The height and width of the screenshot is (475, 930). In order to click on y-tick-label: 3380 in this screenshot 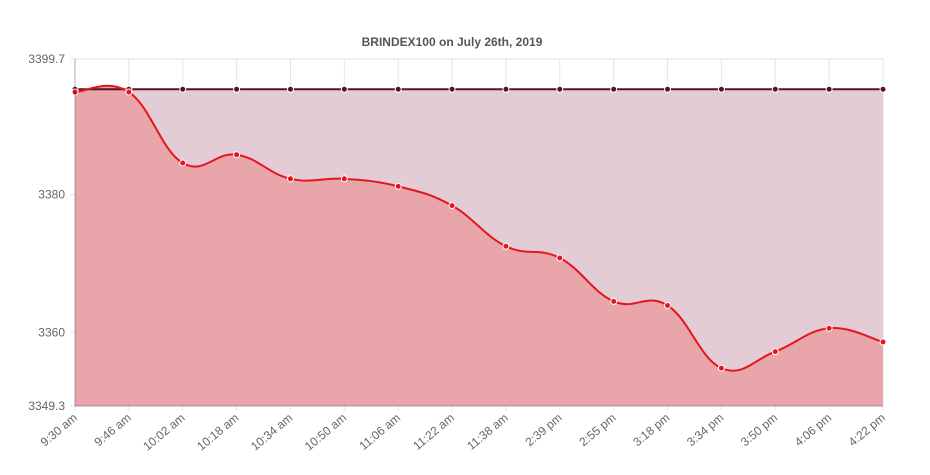, I will do `click(51, 195)`.